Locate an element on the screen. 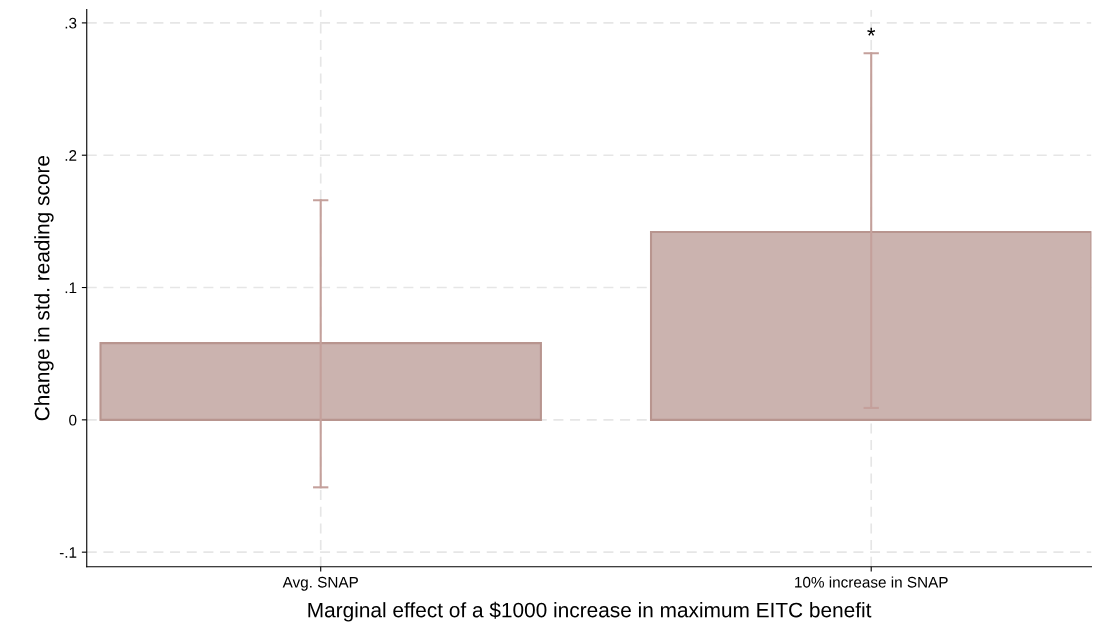  y-axis-title: Change in std. reading score is located at coordinates (44, 288).